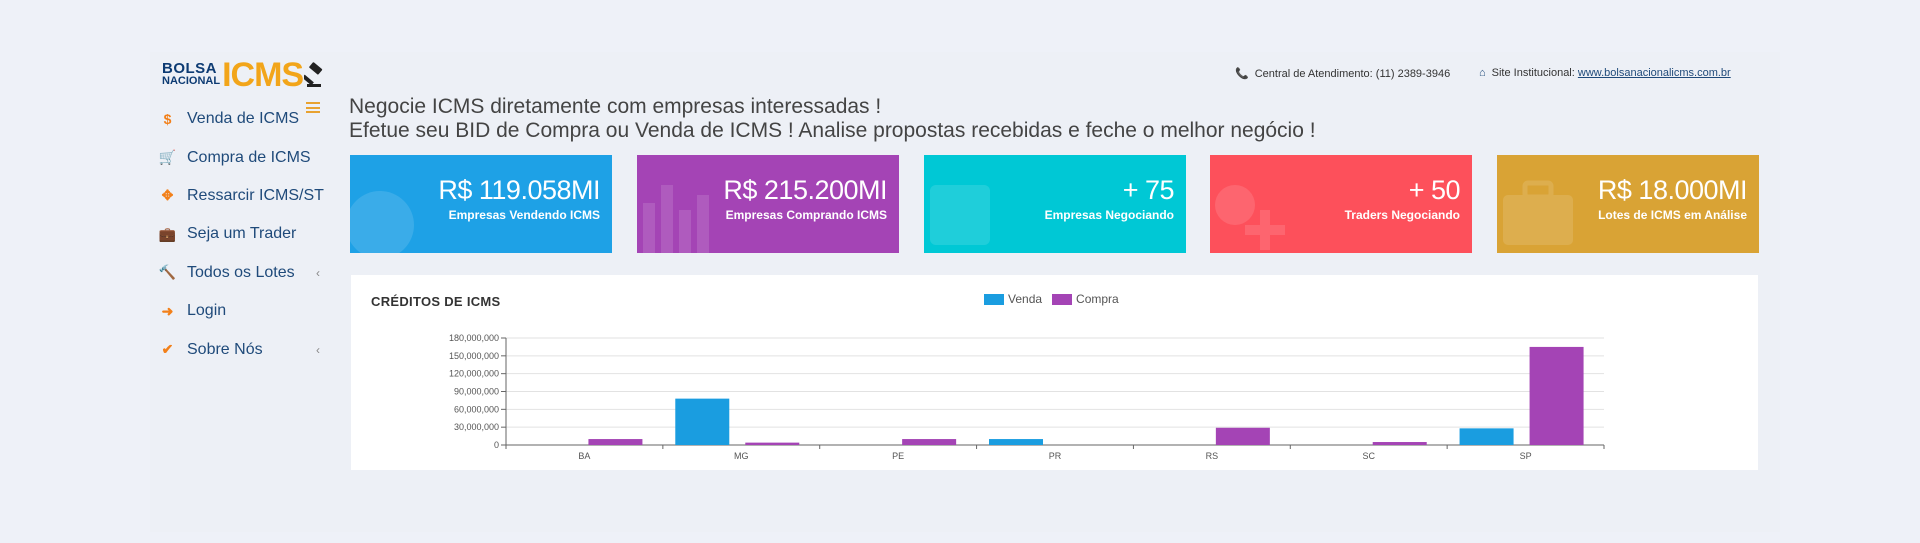  I want to click on logo-line-1: BOLSA, so click(189, 68).